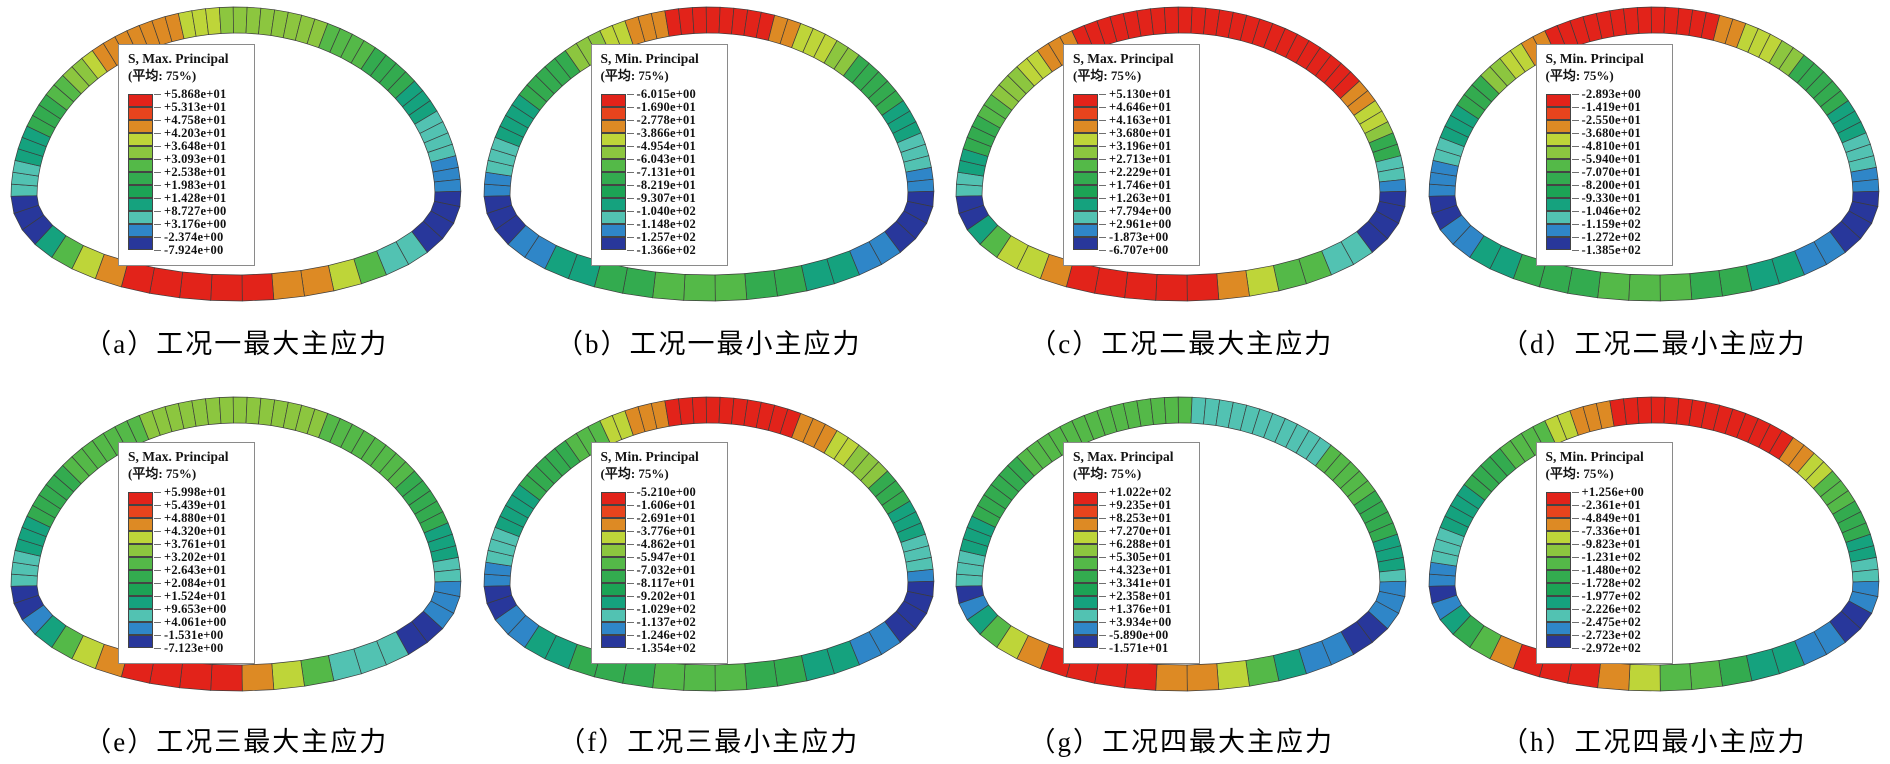 This screenshot has width=1890, height=764. Describe the element at coordinates (1611, 621) in the screenshot. I see `legend-tick-label: -2.475e+02` at that location.